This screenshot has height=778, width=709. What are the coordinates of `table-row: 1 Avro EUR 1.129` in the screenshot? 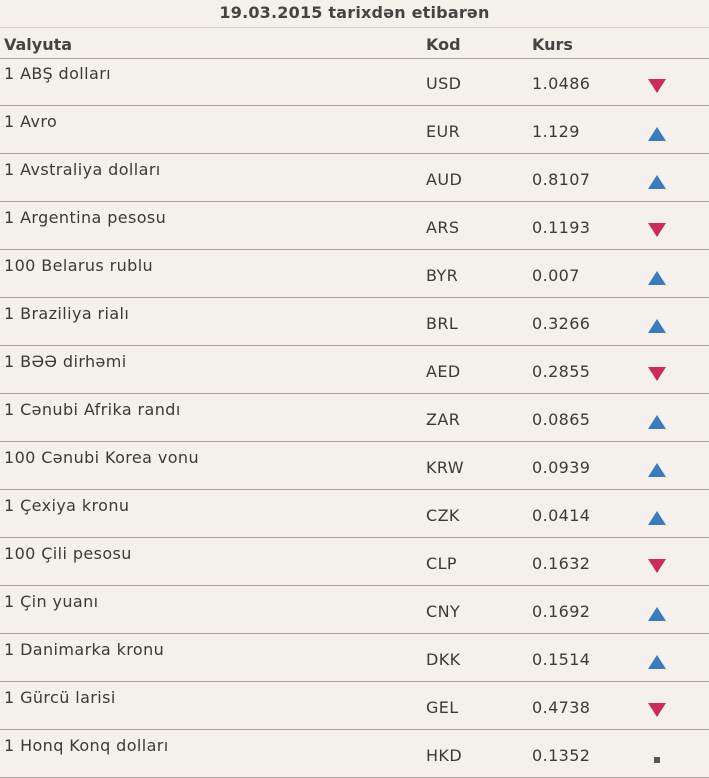 It's located at (354, 130).